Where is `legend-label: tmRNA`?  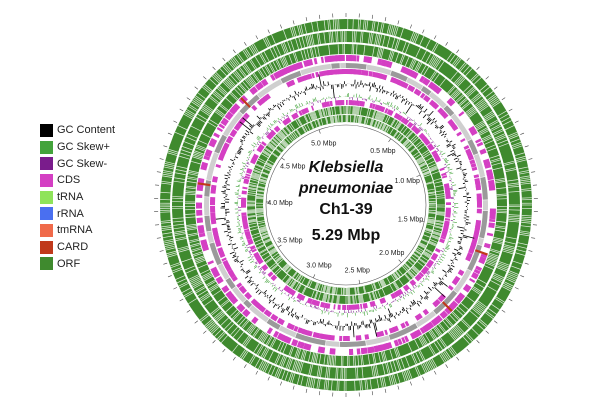 legend-label: tmRNA is located at coordinates (75, 230).